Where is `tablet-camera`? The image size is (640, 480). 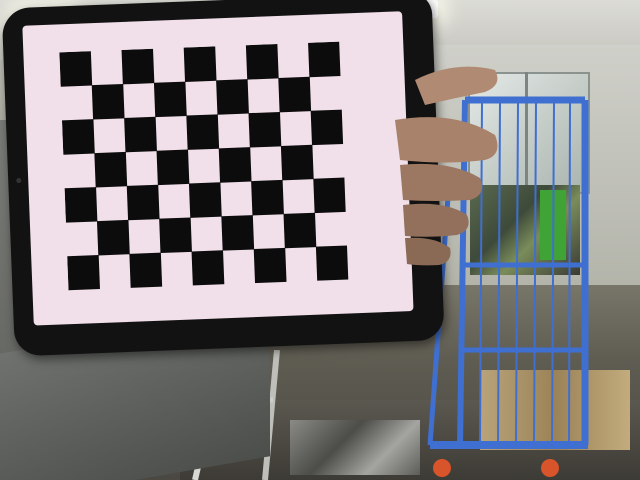 tablet-camera is located at coordinates (19, 180).